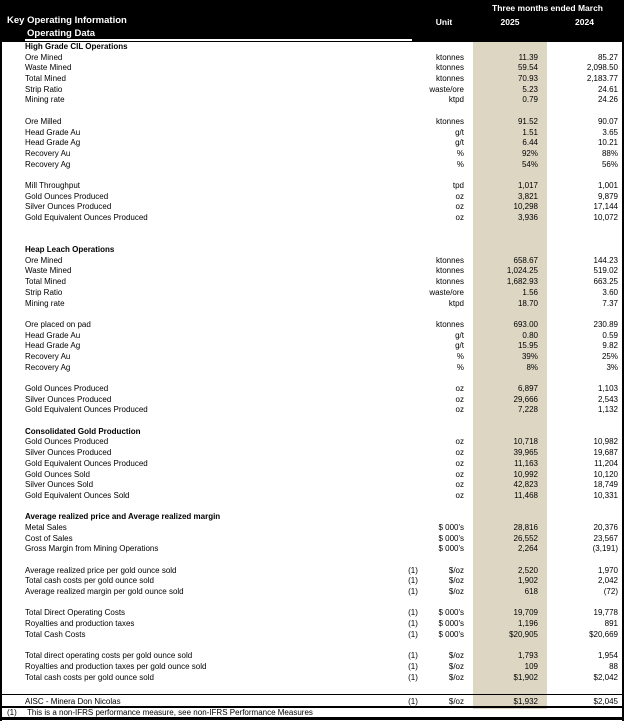 The height and width of the screenshot is (721, 624). I want to click on page-title: Key Operating Information, so click(67, 20).